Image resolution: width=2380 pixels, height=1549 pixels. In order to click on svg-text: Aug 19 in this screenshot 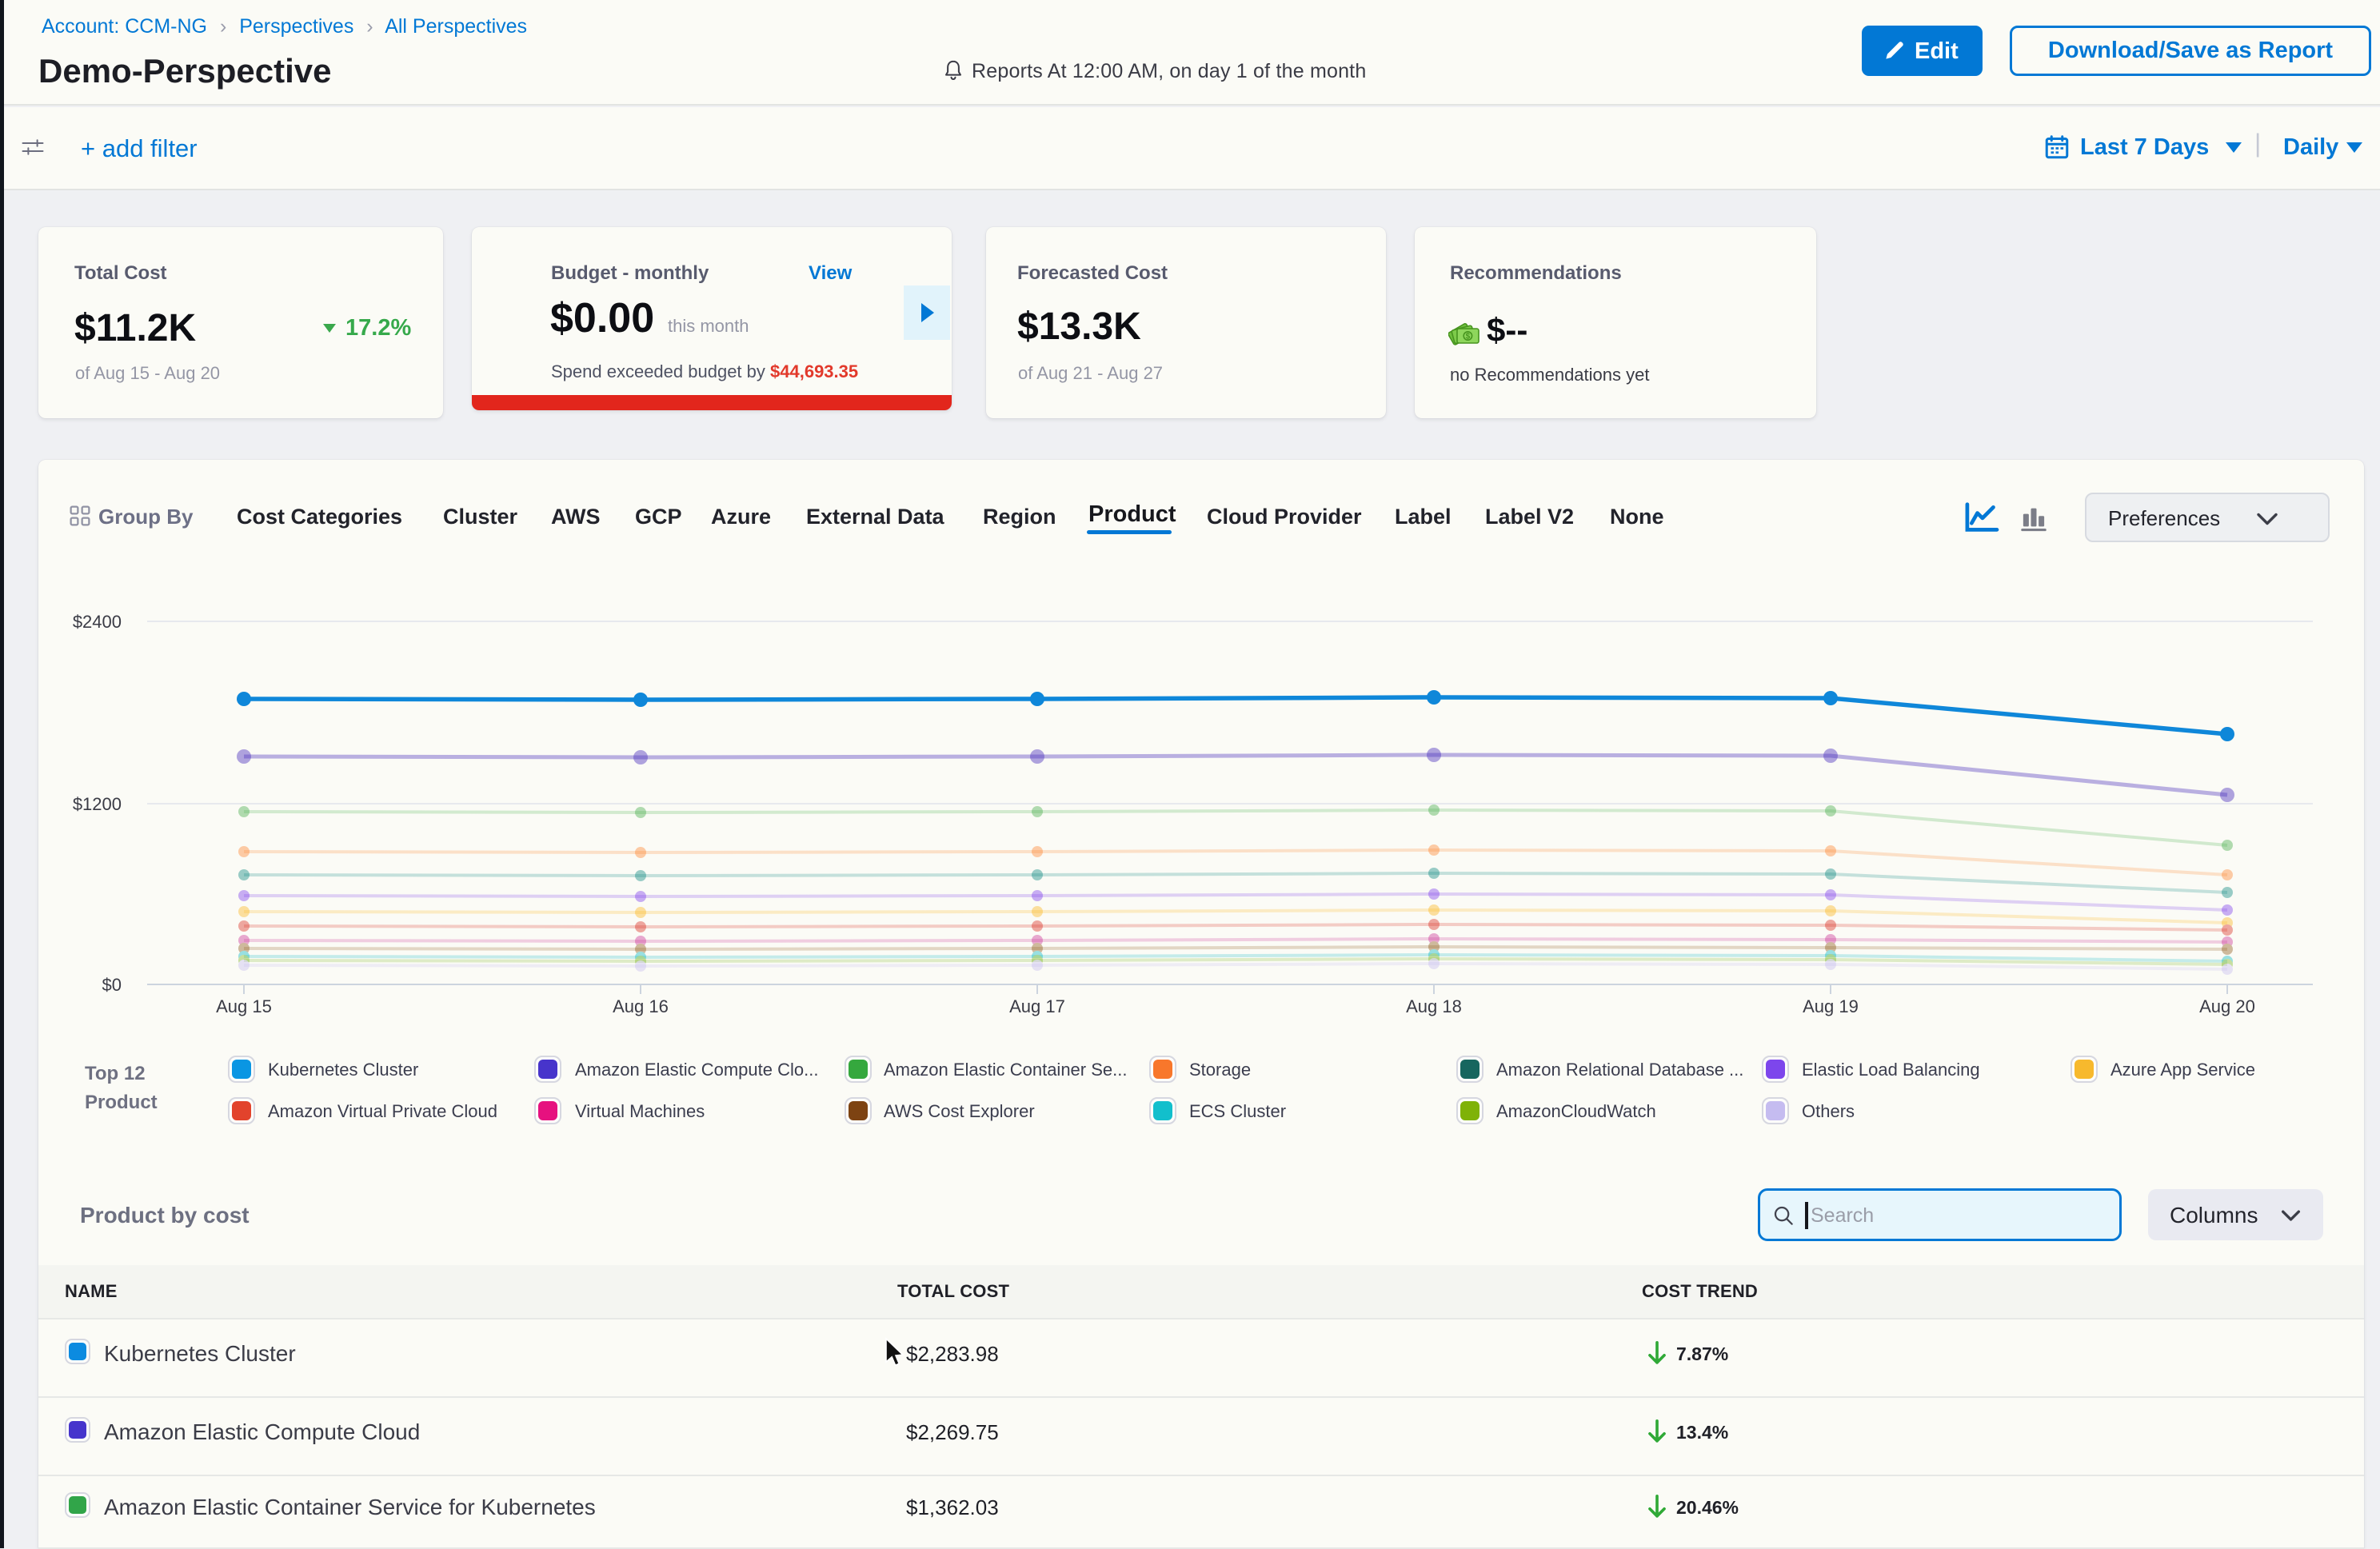, I will do `click(1831, 1006)`.